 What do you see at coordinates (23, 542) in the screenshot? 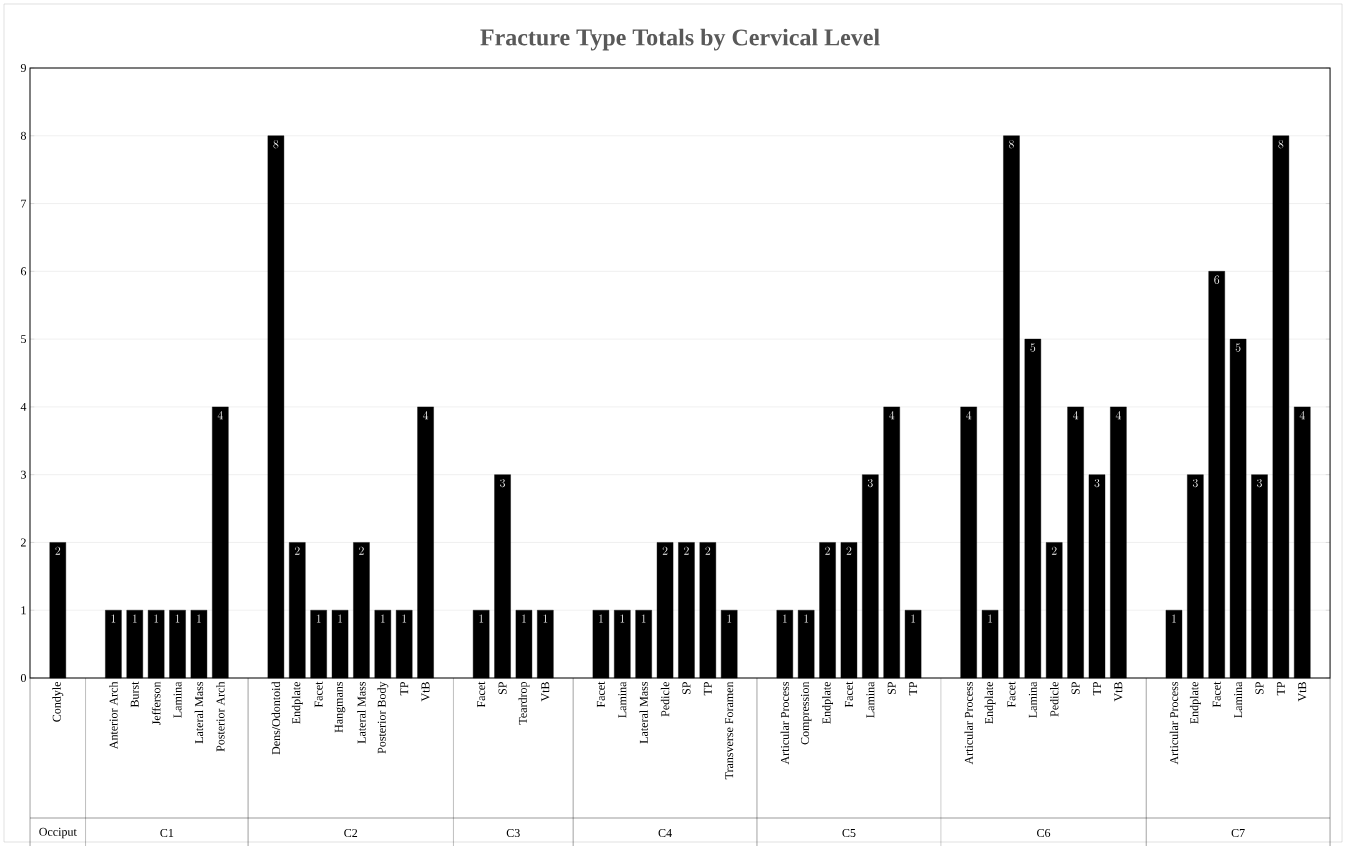
I see `y-tick-label: 2` at bounding box center [23, 542].